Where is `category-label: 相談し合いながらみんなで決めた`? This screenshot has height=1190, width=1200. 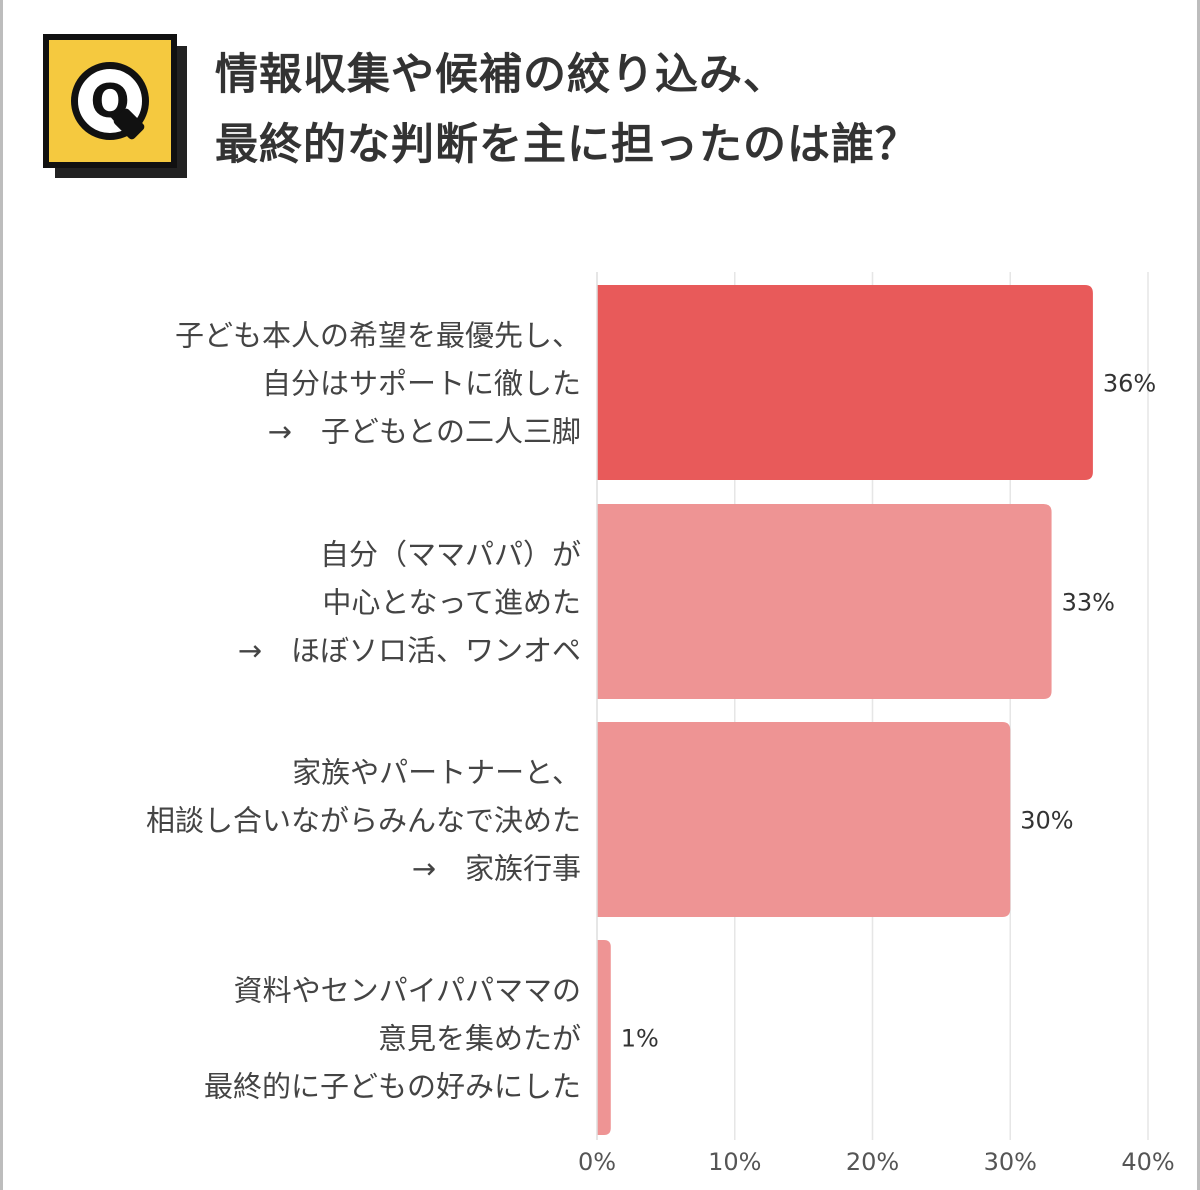
category-label: 相談し合いながらみんなで決めた is located at coordinates (363, 821).